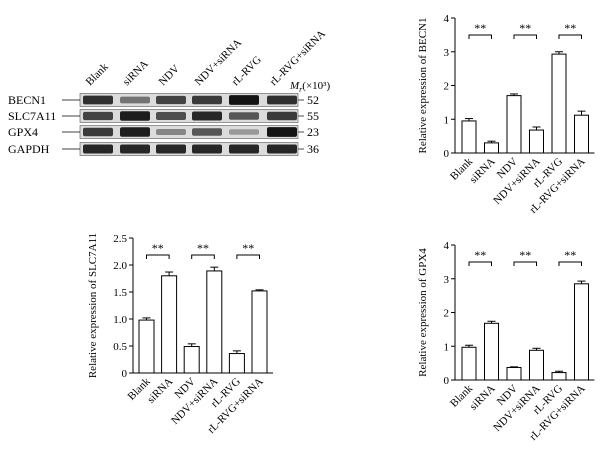 The width and height of the screenshot is (609, 459). Describe the element at coordinates (309, 87) in the screenshot. I see `mr-label: Mr(×10³)` at that location.